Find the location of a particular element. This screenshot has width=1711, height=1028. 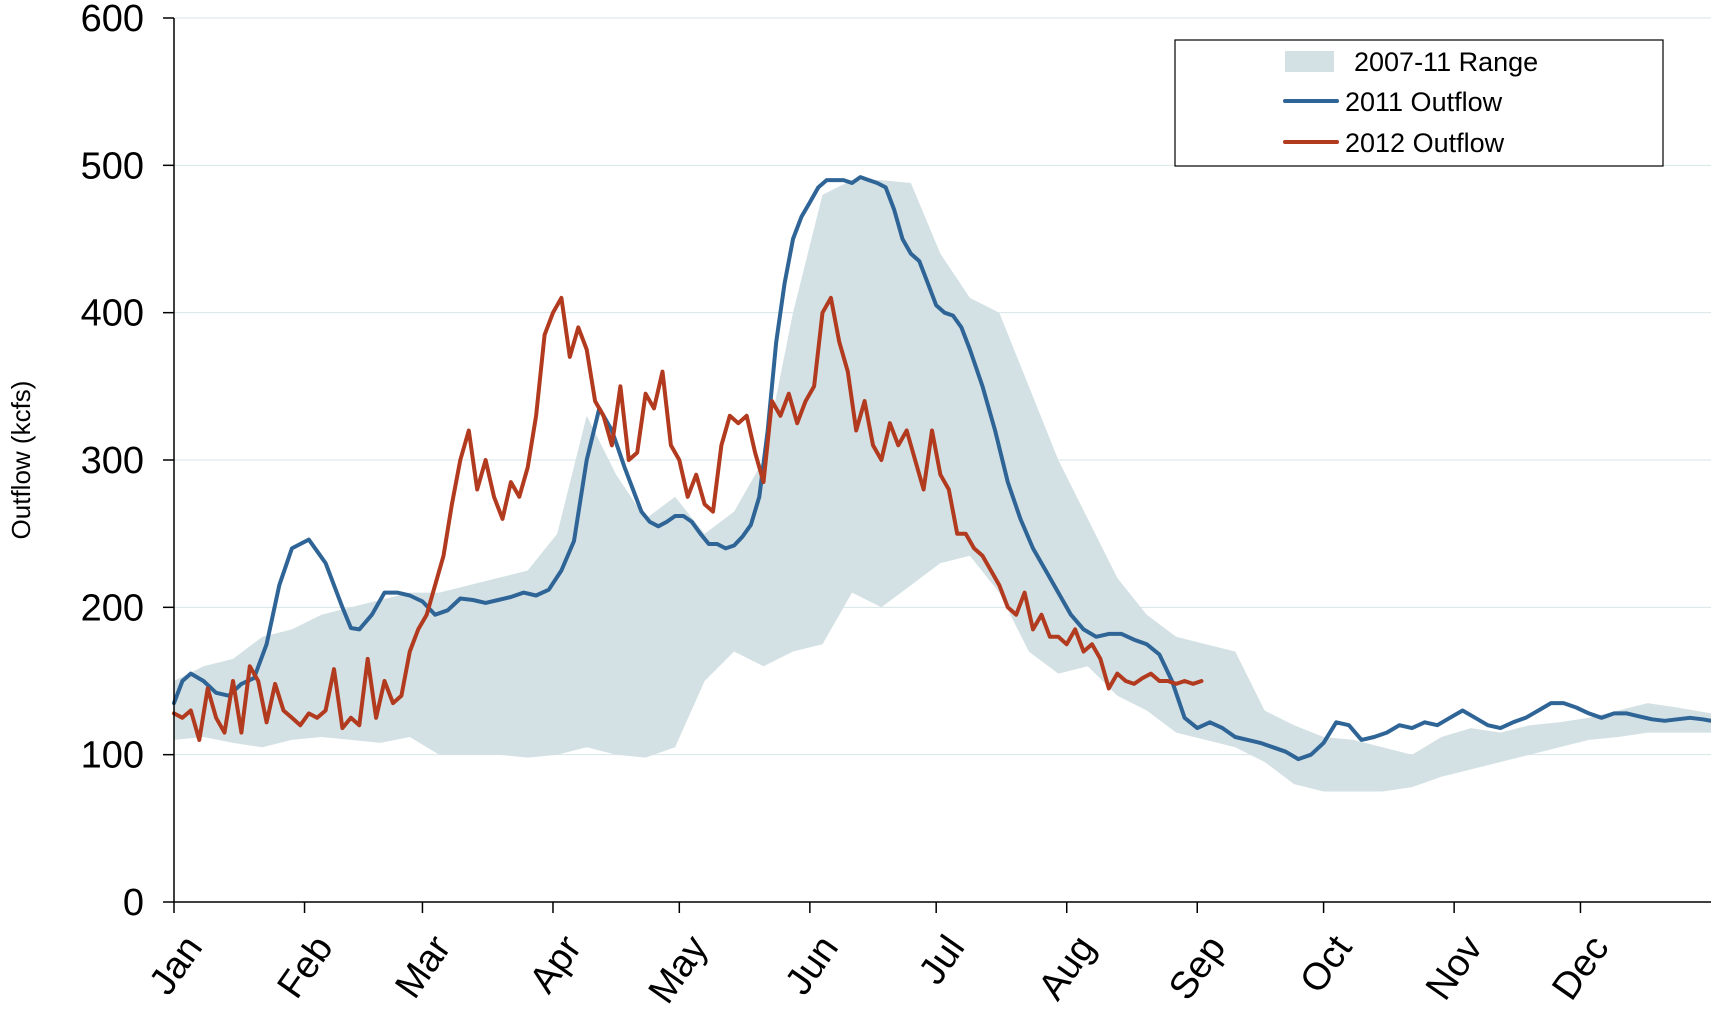

y-tick-label-100: 100 is located at coordinates (112, 756).